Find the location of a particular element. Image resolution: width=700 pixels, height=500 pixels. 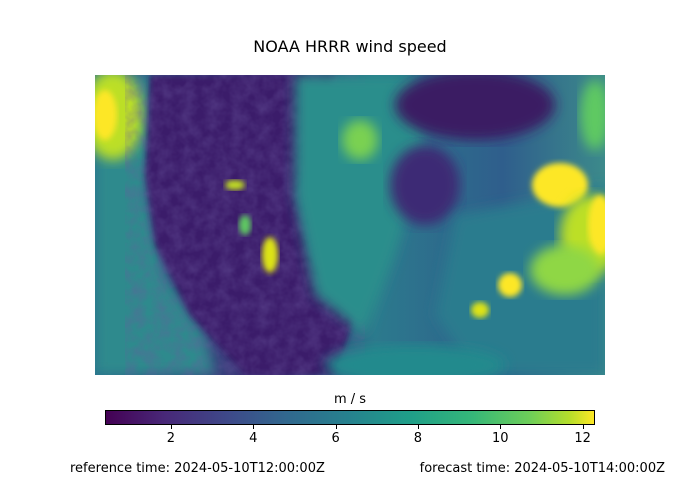

forecast-time: forecast time: 2024-05-10T14:00:00Z is located at coordinates (542, 468).